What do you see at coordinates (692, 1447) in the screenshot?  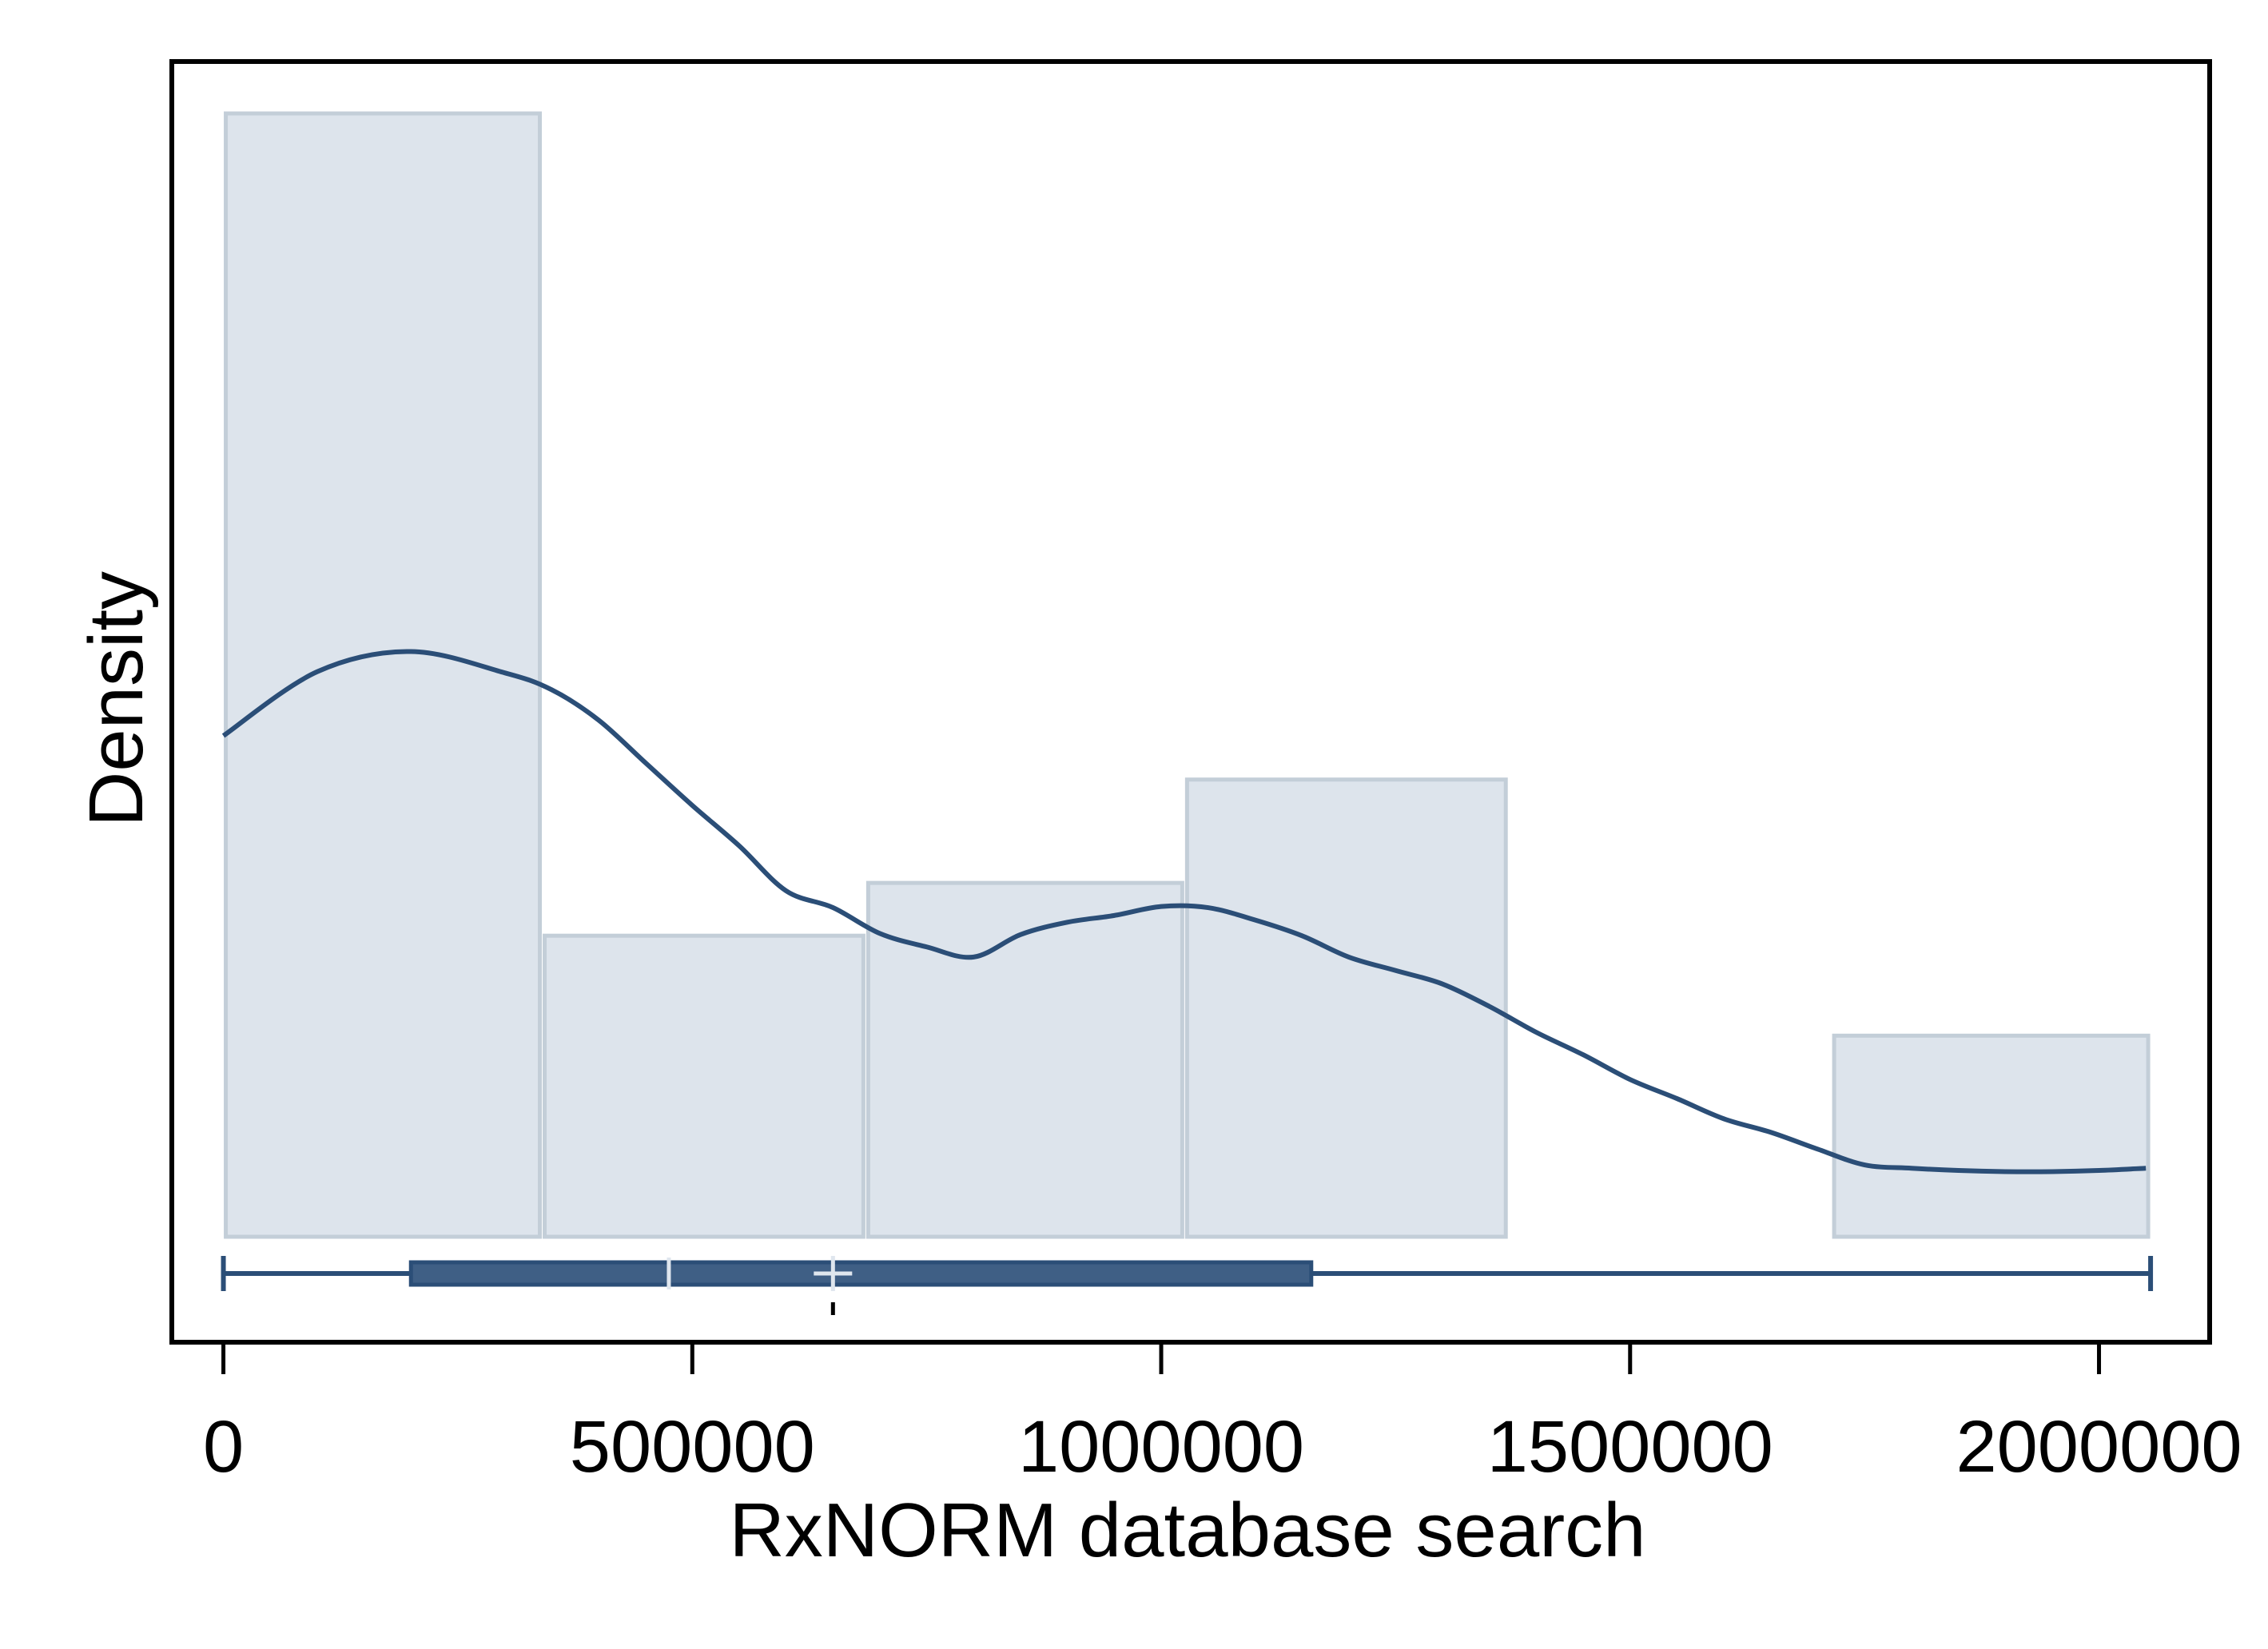 I see `x-tick-label-500000: 500000` at bounding box center [692, 1447].